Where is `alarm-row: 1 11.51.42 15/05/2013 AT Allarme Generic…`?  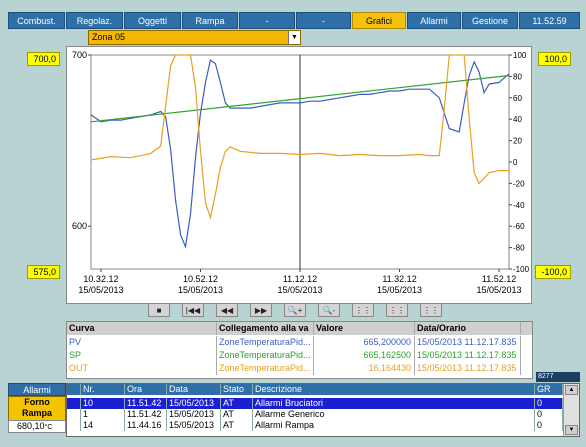
alarm-row: 1 11.51.42 15/05/2013 AT Allarme Generic… is located at coordinates (315, 414).